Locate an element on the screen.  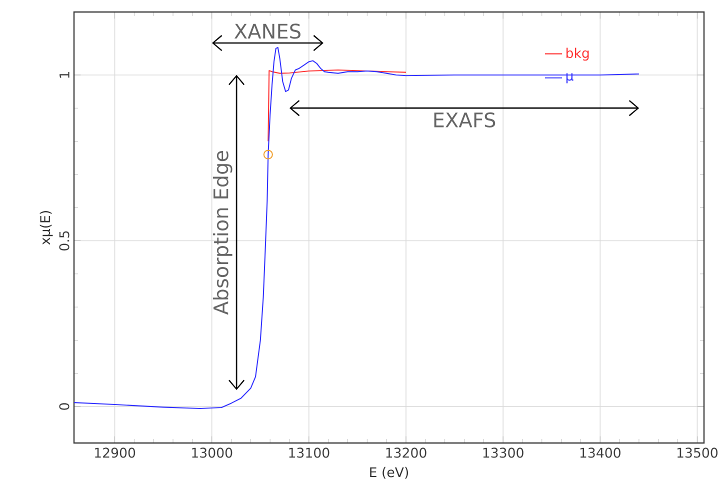
x-tick-label: 13000 is located at coordinates (212, 453).